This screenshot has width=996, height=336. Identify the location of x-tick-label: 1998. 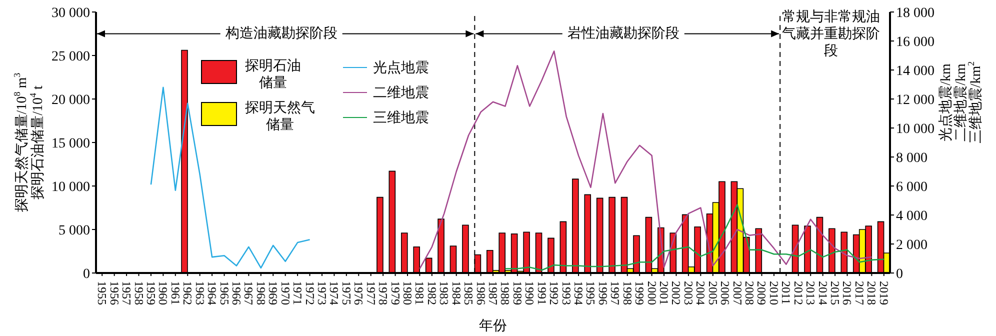
(627, 293).